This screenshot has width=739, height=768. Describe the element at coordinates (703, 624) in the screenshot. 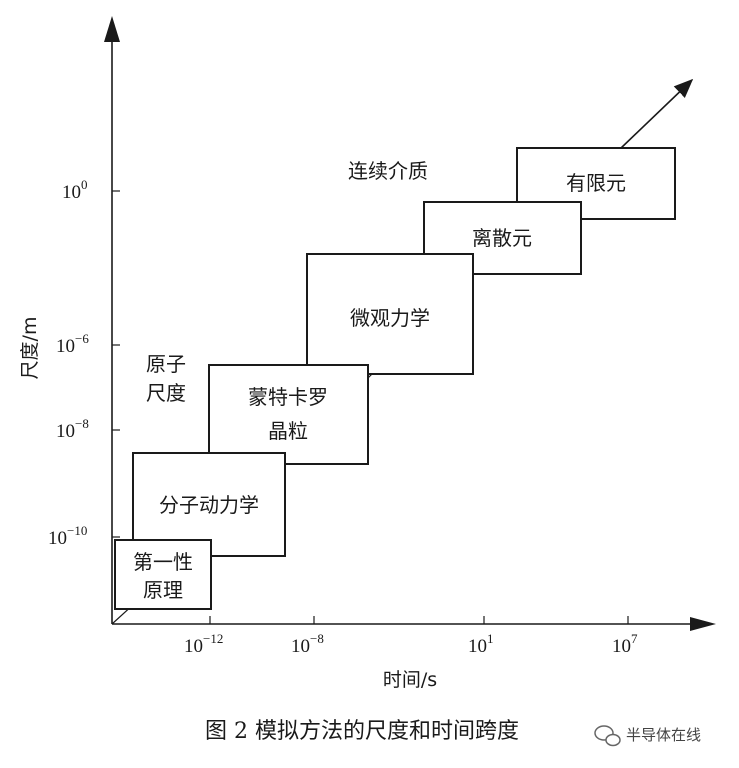

I see `x-axis-arrowhead` at that location.